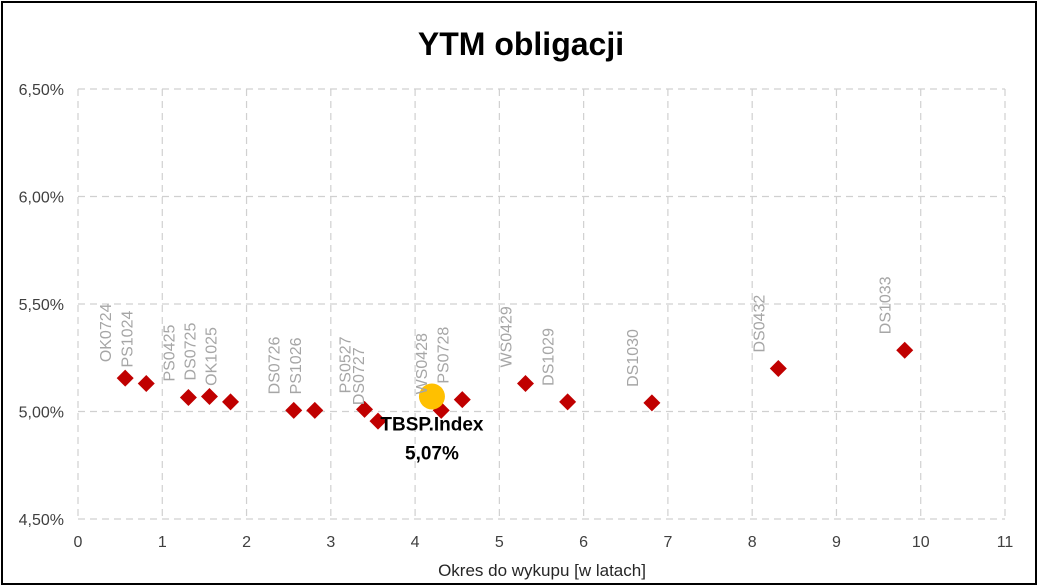 The height and width of the screenshot is (586, 1038). What do you see at coordinates (499, 542) in the screenshot?
I see `x-tick-label: 5` at bounding box center [499, 542].